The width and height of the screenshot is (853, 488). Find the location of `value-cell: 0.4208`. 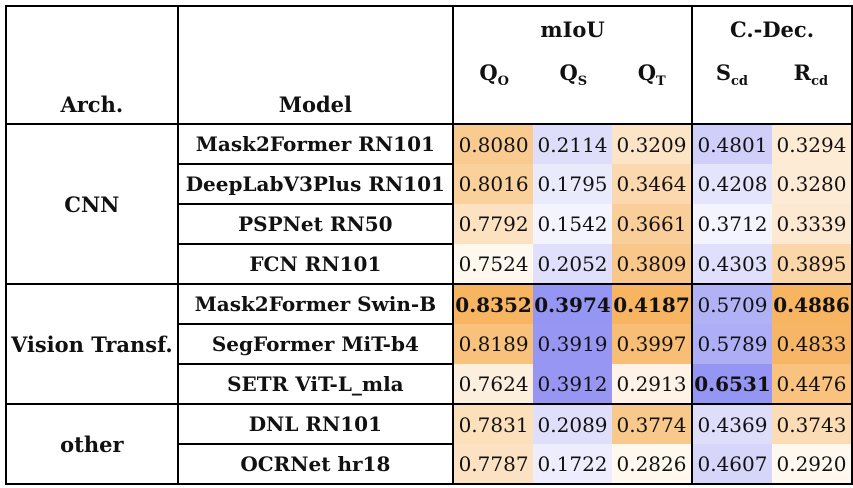

value-cell: 0.4208 is located at coordinates (731, 184).